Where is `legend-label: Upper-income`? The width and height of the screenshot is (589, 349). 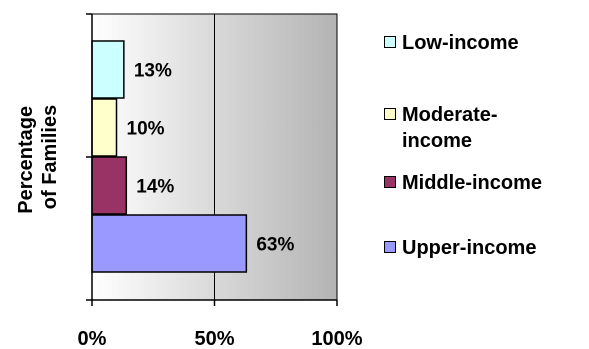
legend-label: Upper-income is located at coordinates (469, 248).